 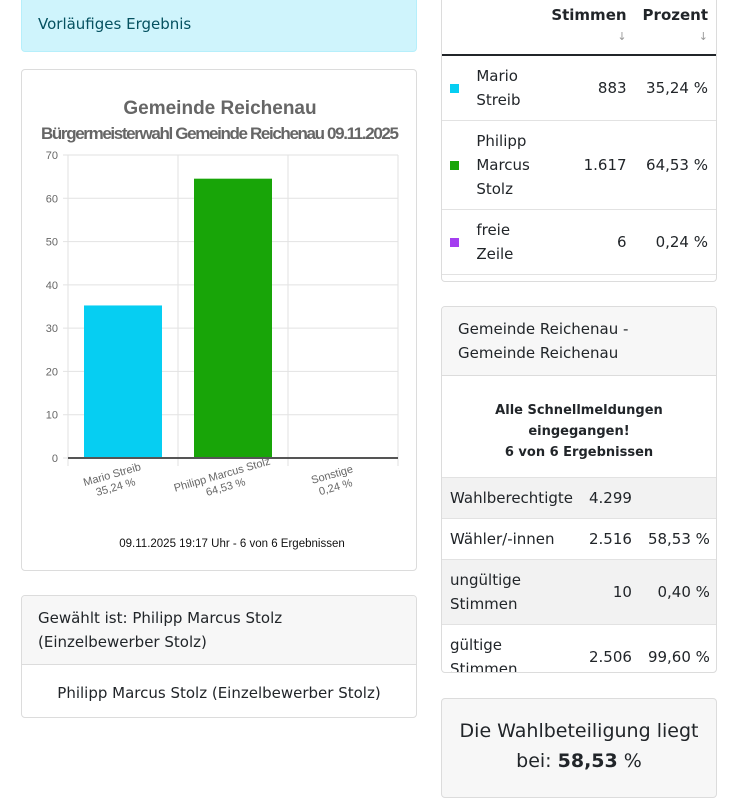 I want to click on stats-percent: 99,60 %, so click(x=677, y=648).